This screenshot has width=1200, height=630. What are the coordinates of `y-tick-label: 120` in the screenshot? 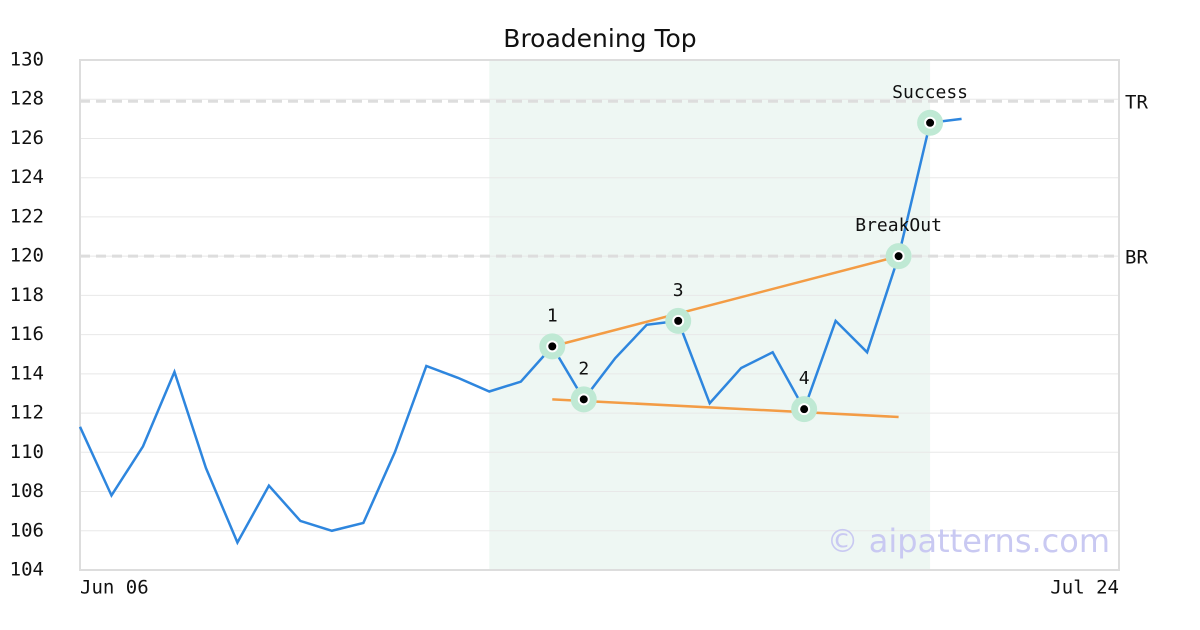 It's located at (27, 256).